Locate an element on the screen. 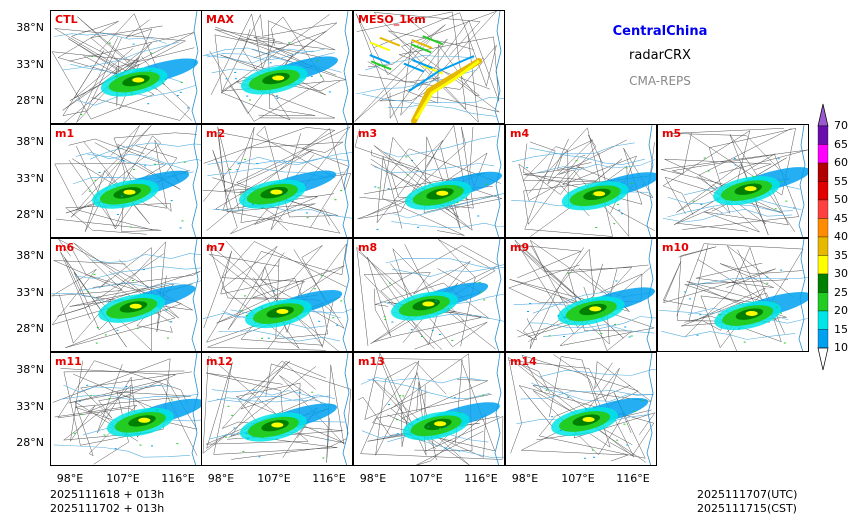  map-panel-max: MAX is located at coordinates (277, 67).